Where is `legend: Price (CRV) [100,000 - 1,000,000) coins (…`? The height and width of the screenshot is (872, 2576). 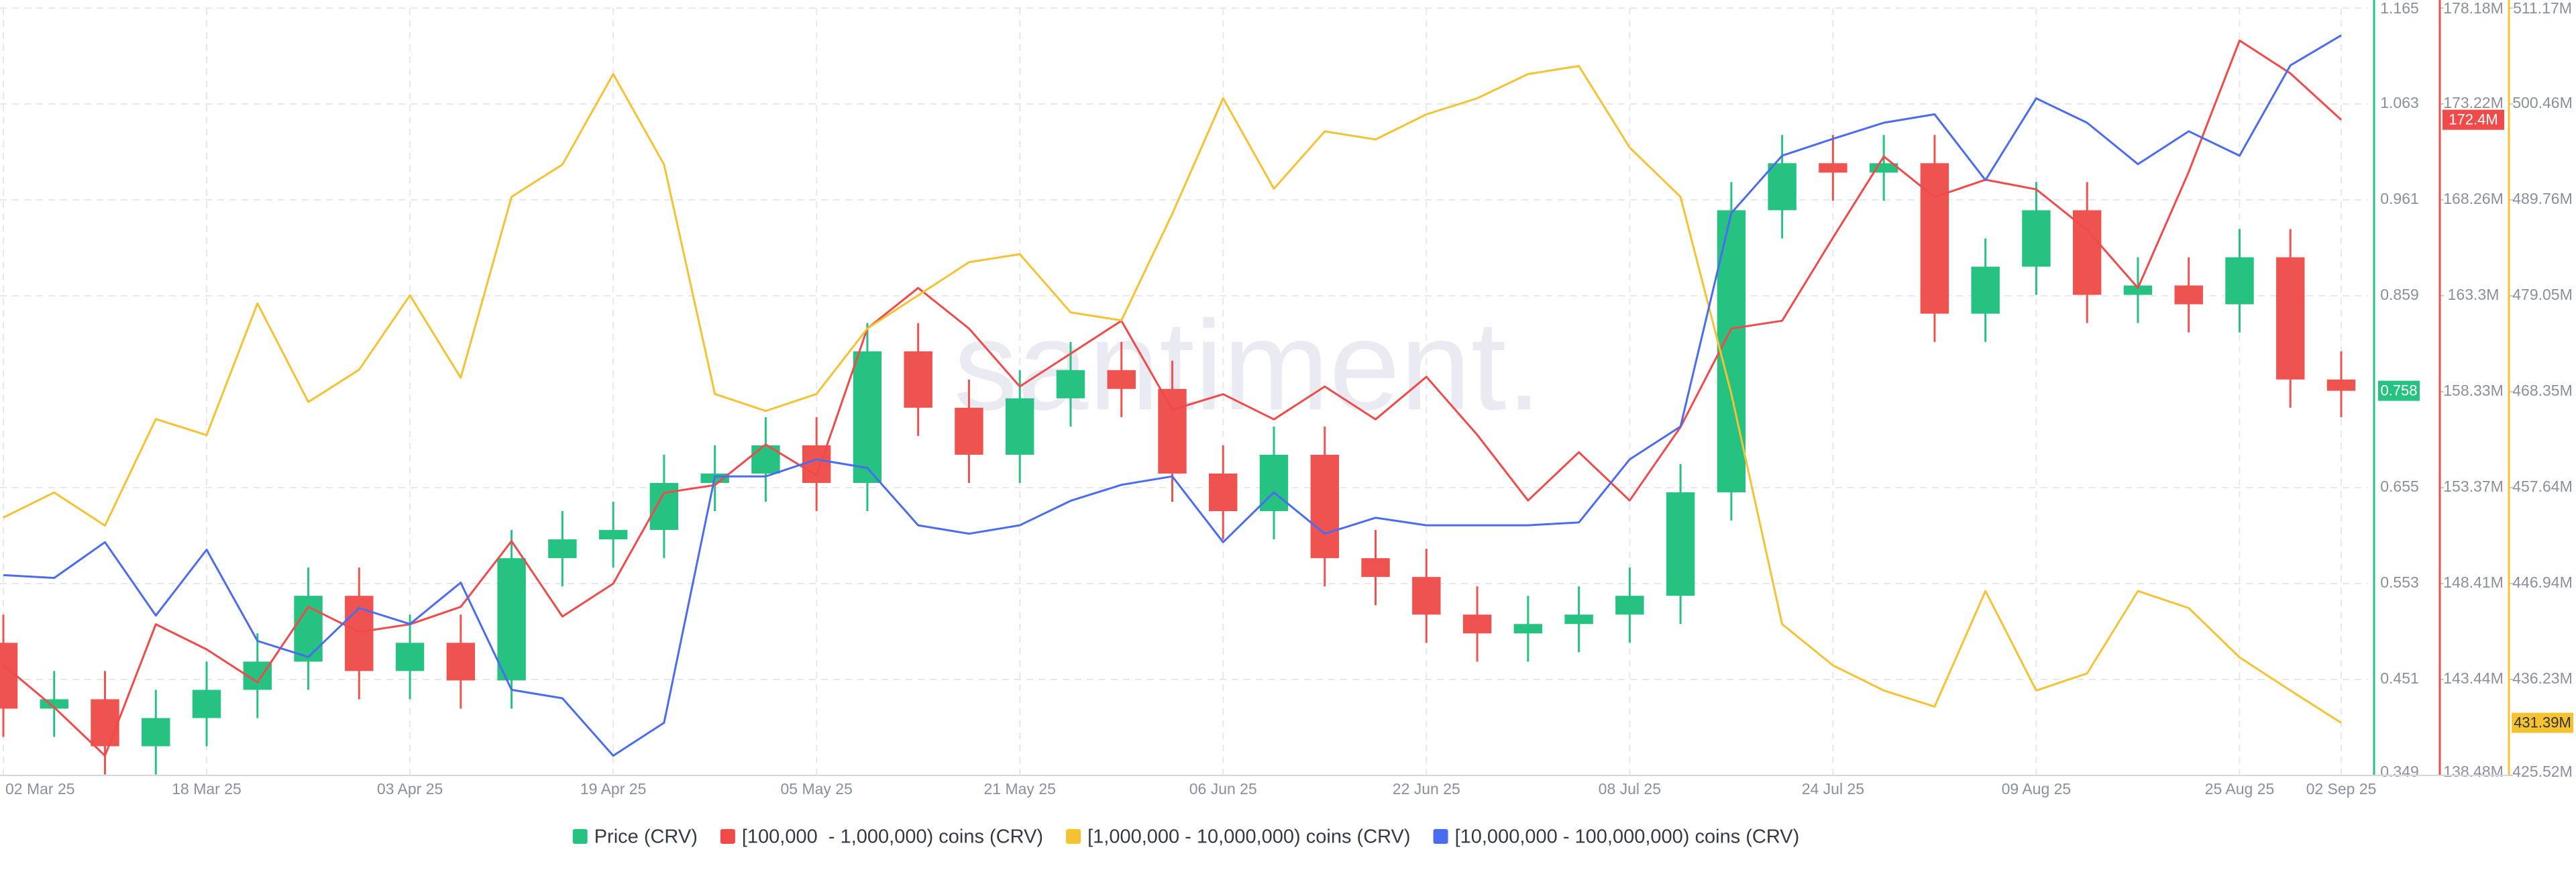
legend: Price (CRV) [100,000 - 1,000,000) coins (… is located at coordinates (1186, 837).